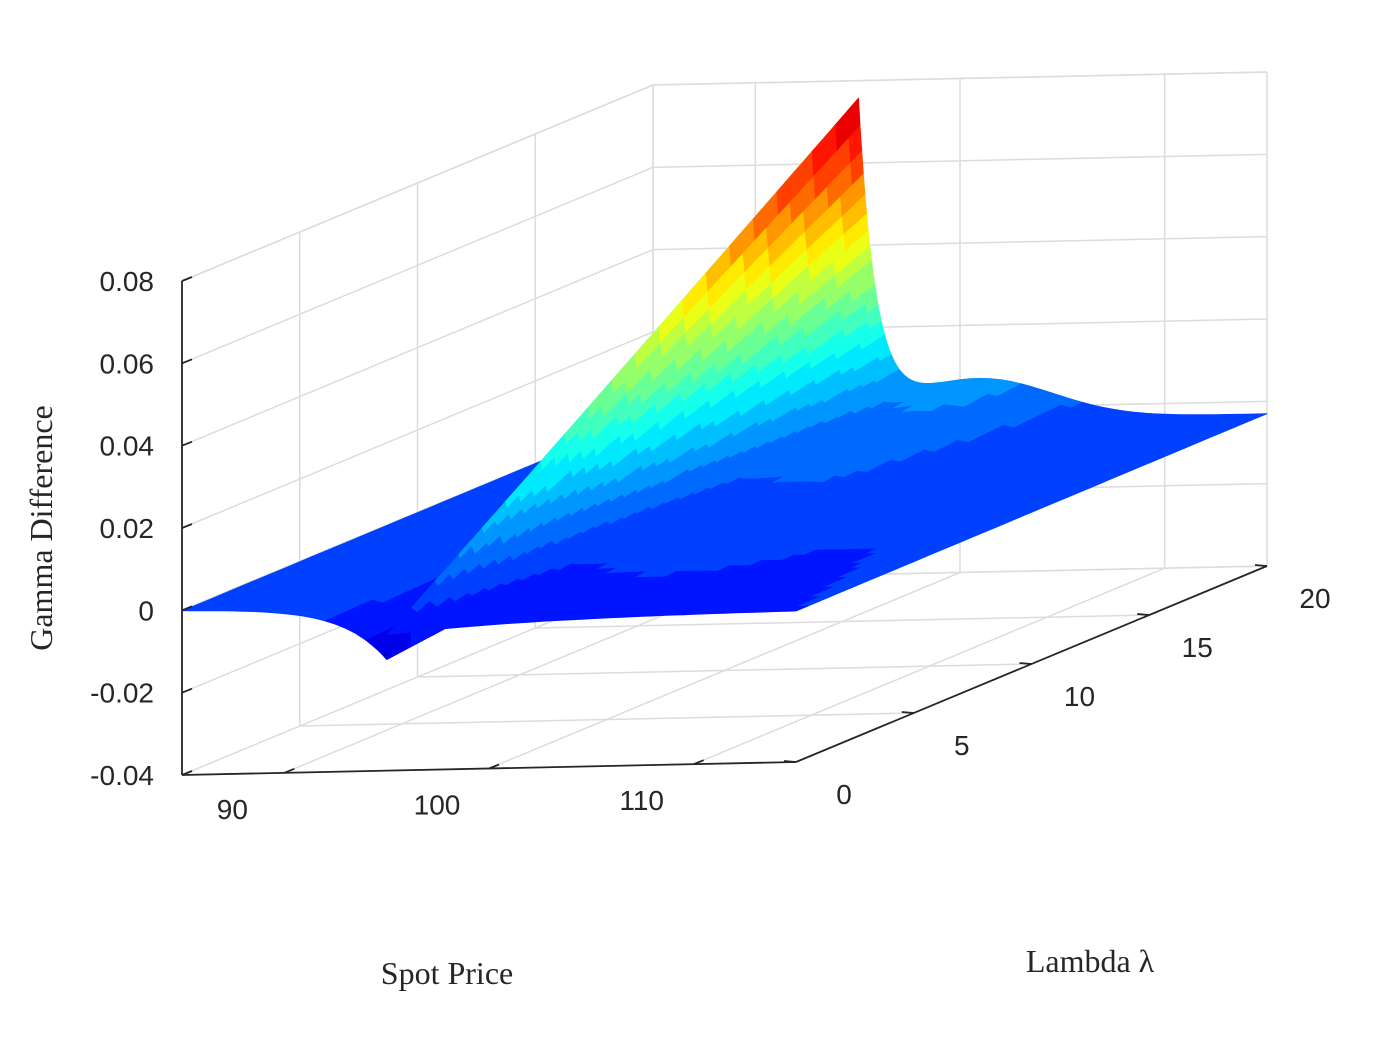 The image size is (1400, 1050). I want to click on y-tick-label: 15, so click(1197, 647).